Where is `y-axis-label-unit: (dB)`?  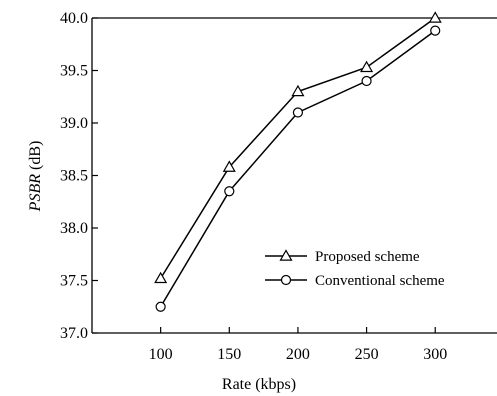
y-axis-label-unit: (dB) is located at coordinates (35, 157).